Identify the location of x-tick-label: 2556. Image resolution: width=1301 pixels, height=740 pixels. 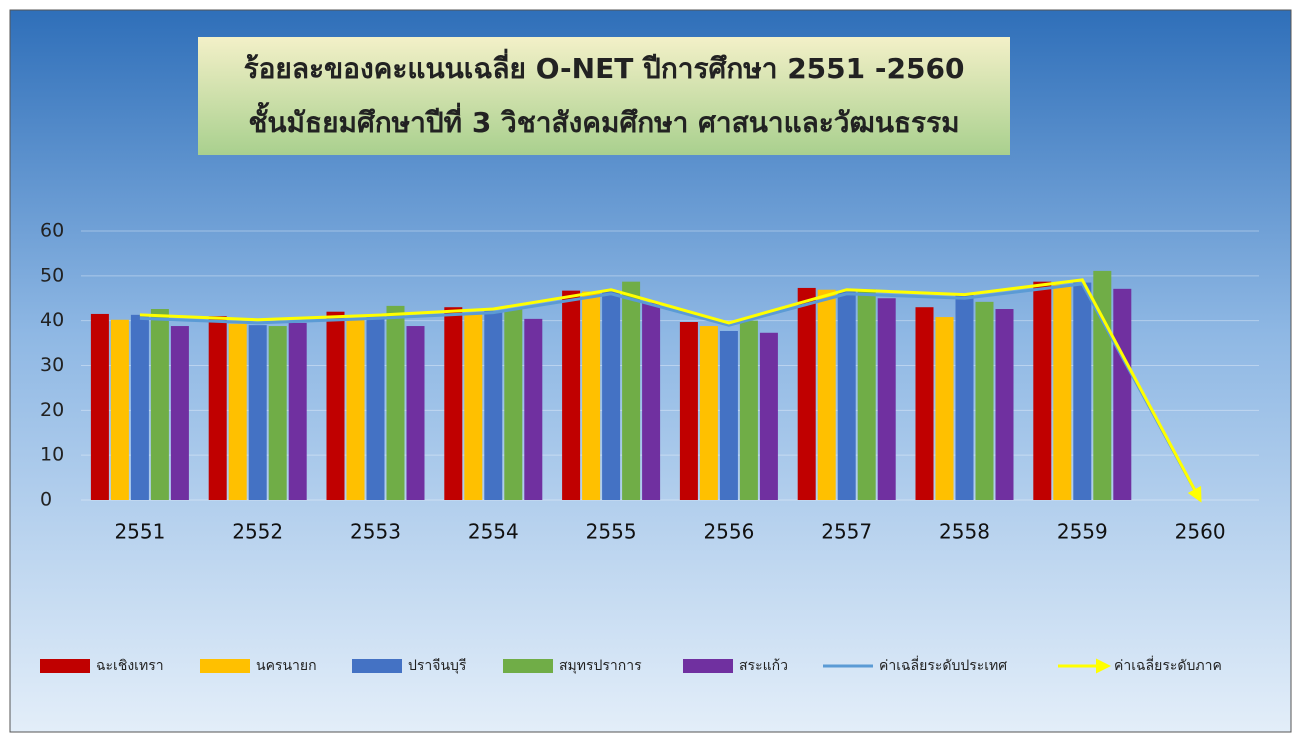
(728, 532).